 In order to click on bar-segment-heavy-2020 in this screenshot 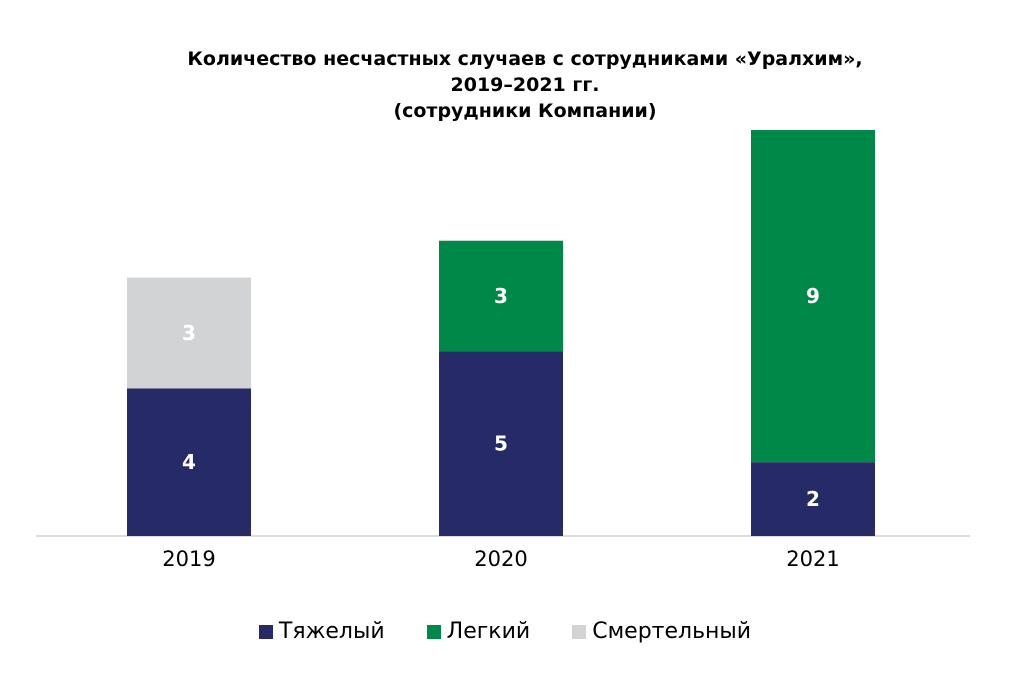, I will do `click(501, 443)`.